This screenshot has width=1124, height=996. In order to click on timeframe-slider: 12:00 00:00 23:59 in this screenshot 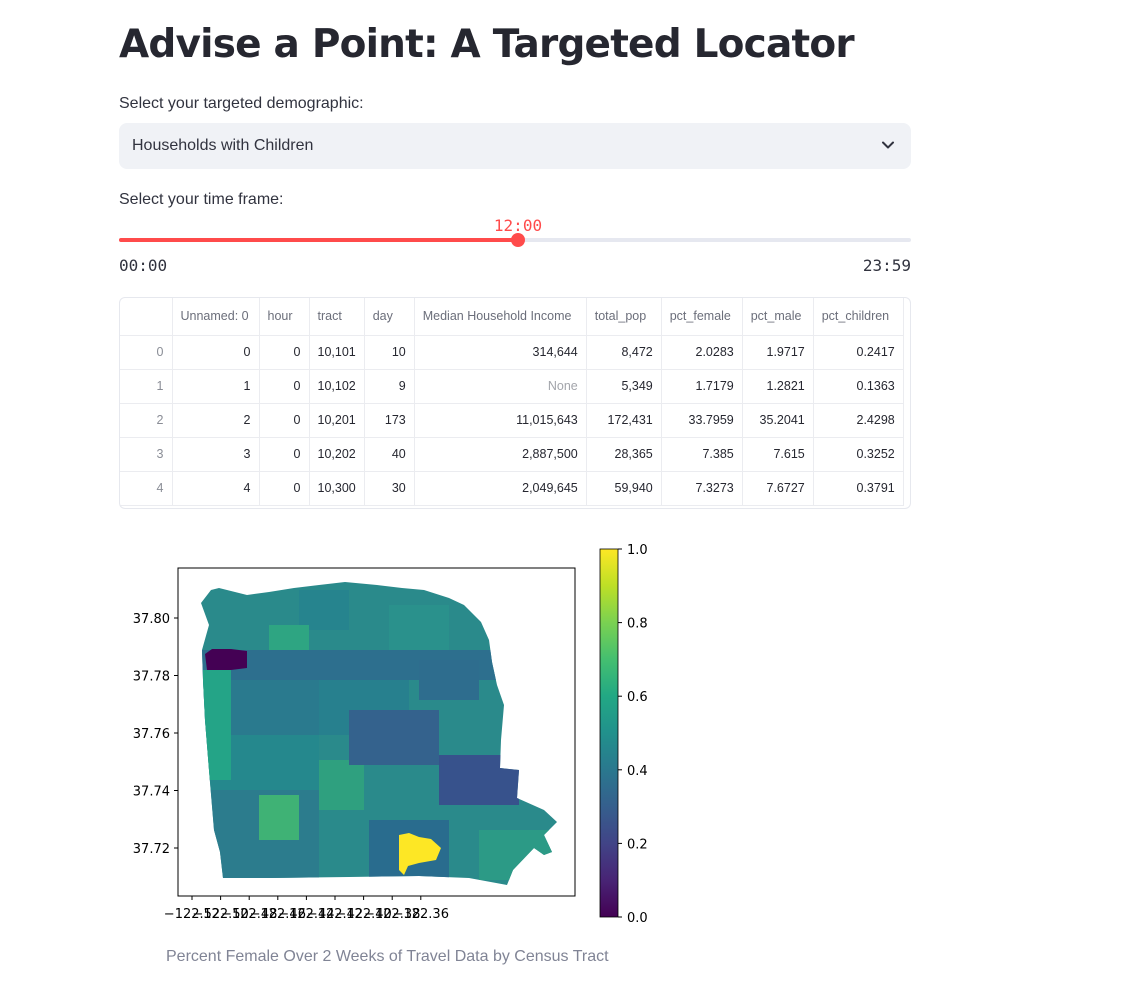, I will do `click(515, 245)`.